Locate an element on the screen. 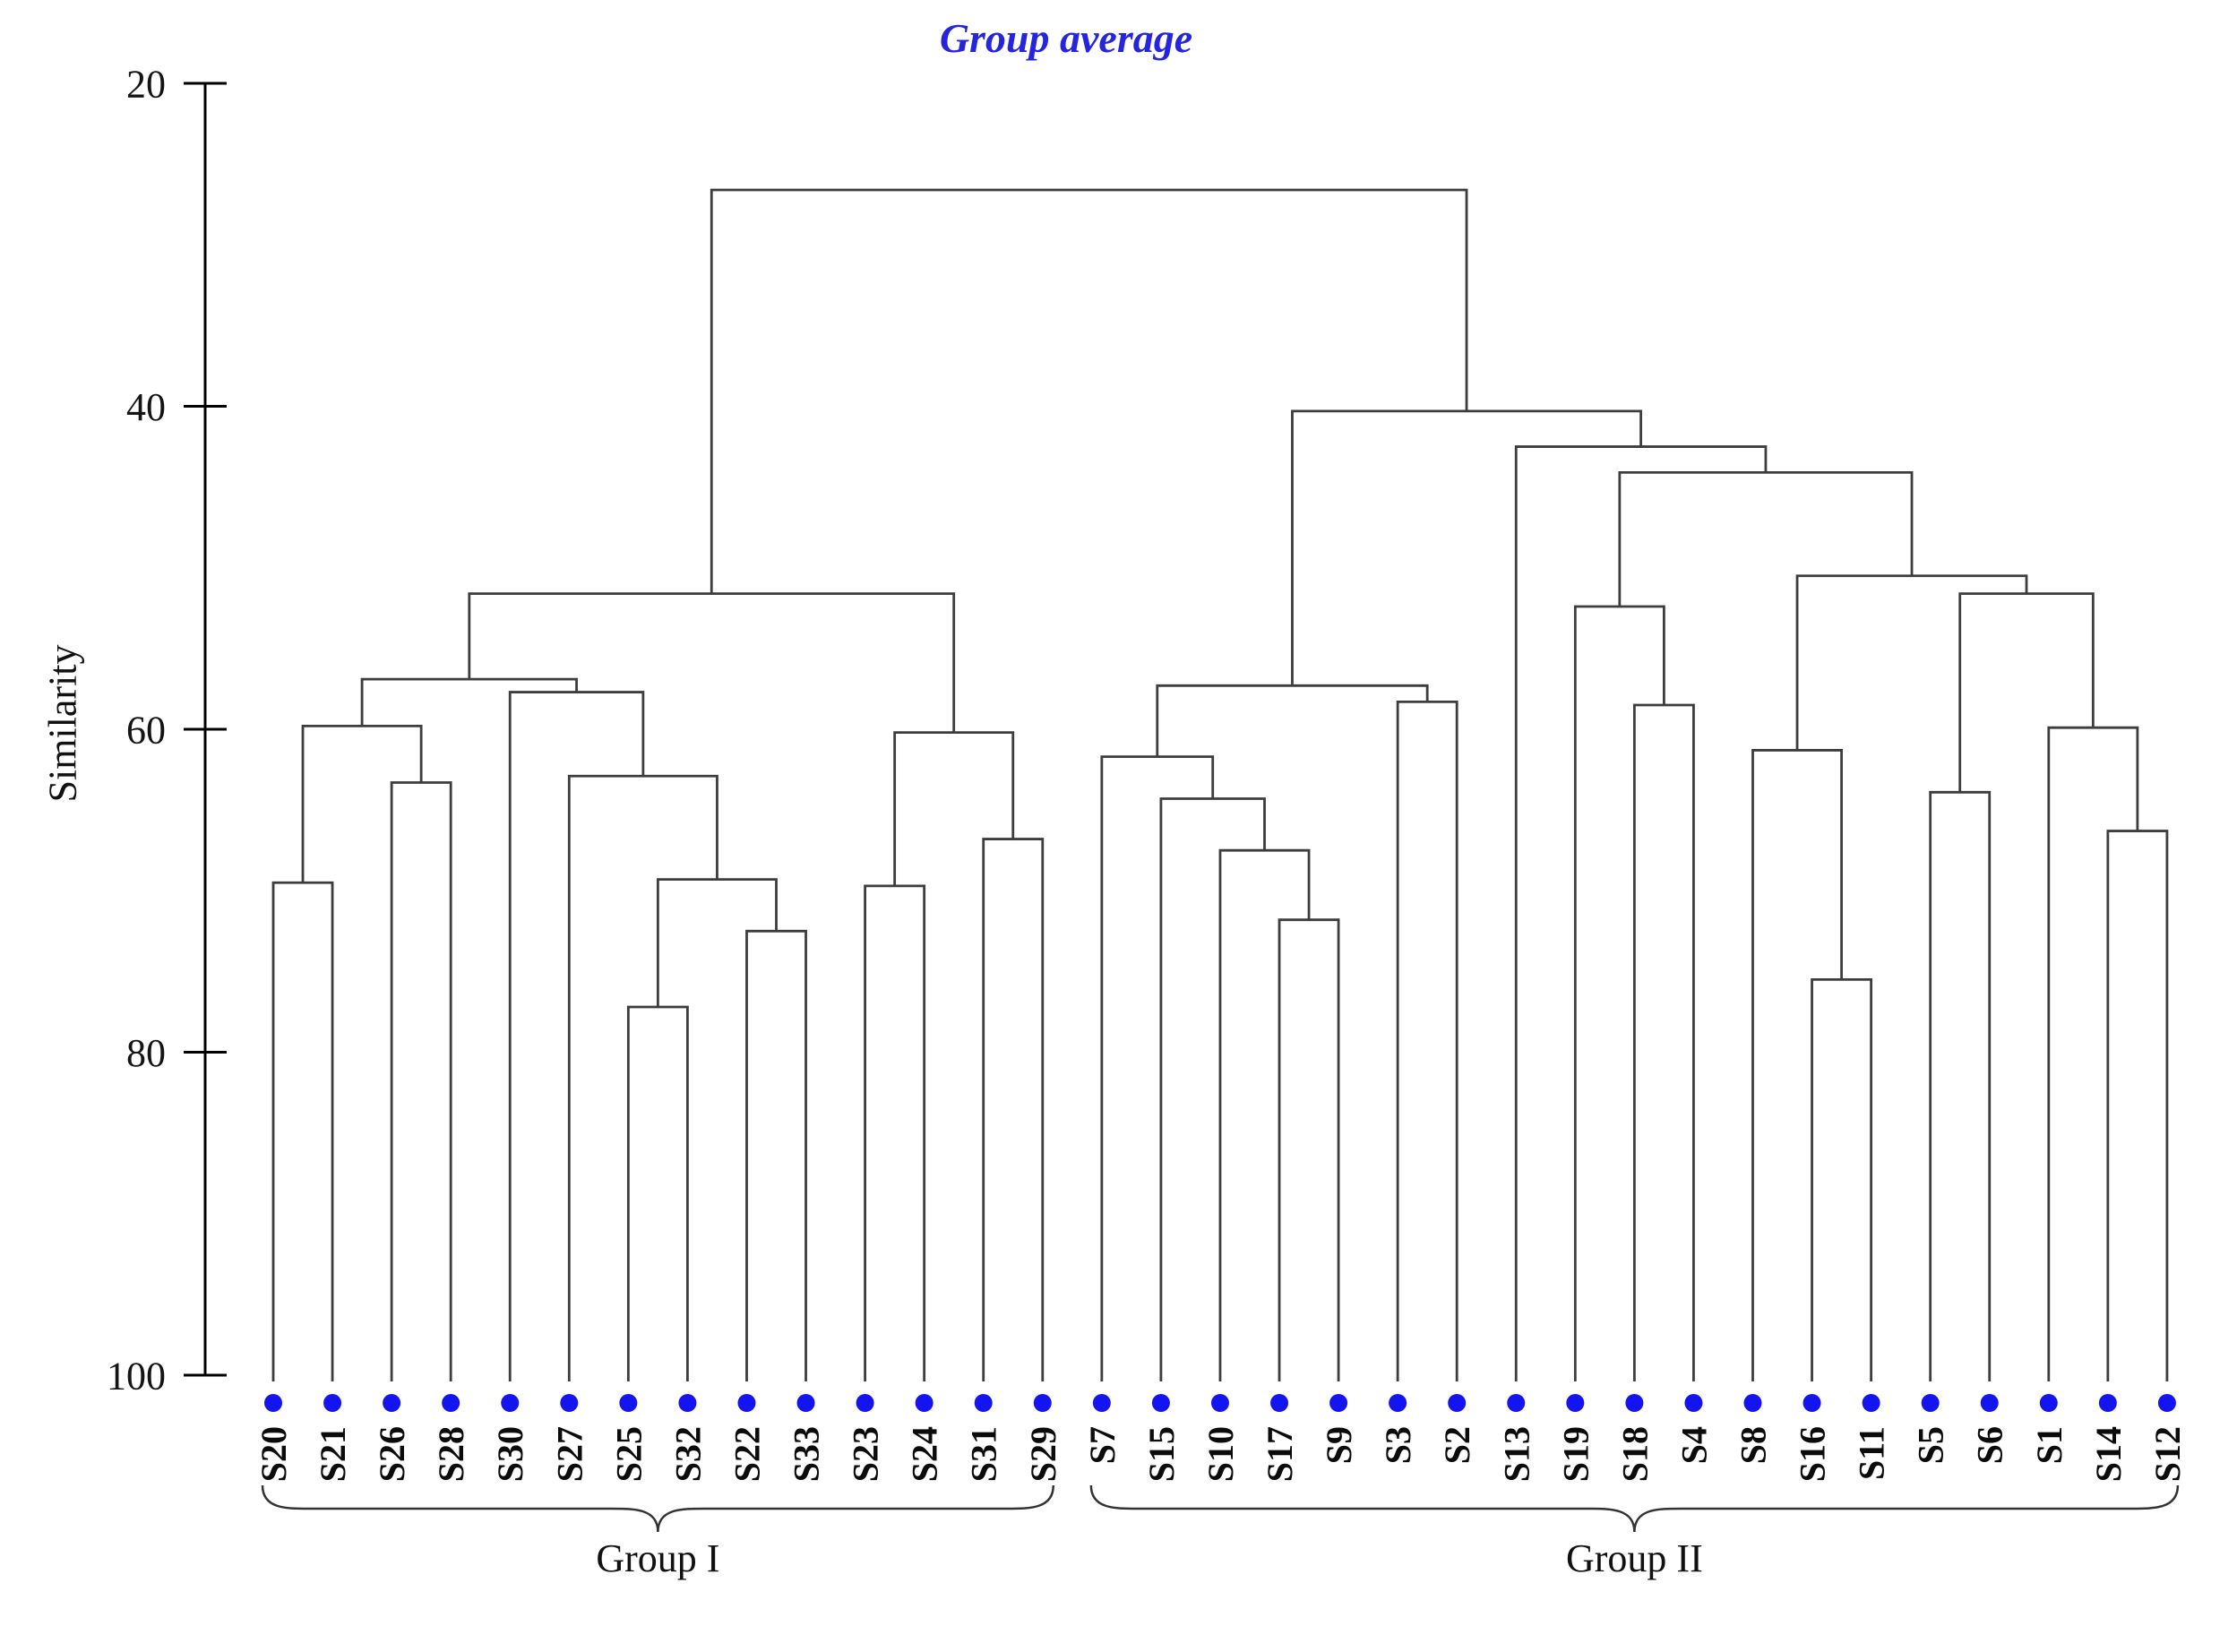 The image size is (2237, 1652). leaf-label: S22 is located at coordinates (747, 1454).